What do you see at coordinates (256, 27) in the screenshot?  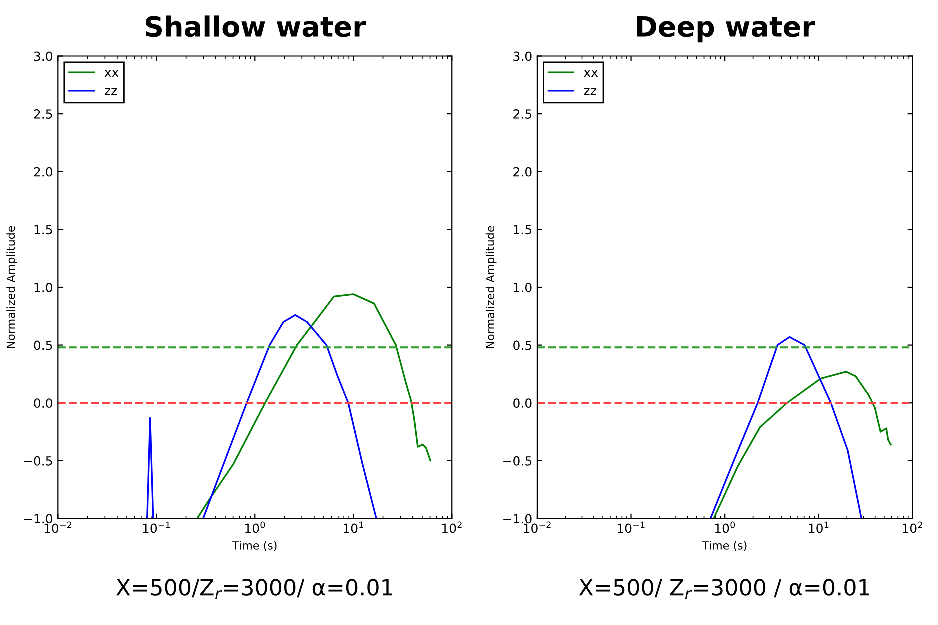 I see `chart-title: Shallow water` at bounding box center [256, 27].